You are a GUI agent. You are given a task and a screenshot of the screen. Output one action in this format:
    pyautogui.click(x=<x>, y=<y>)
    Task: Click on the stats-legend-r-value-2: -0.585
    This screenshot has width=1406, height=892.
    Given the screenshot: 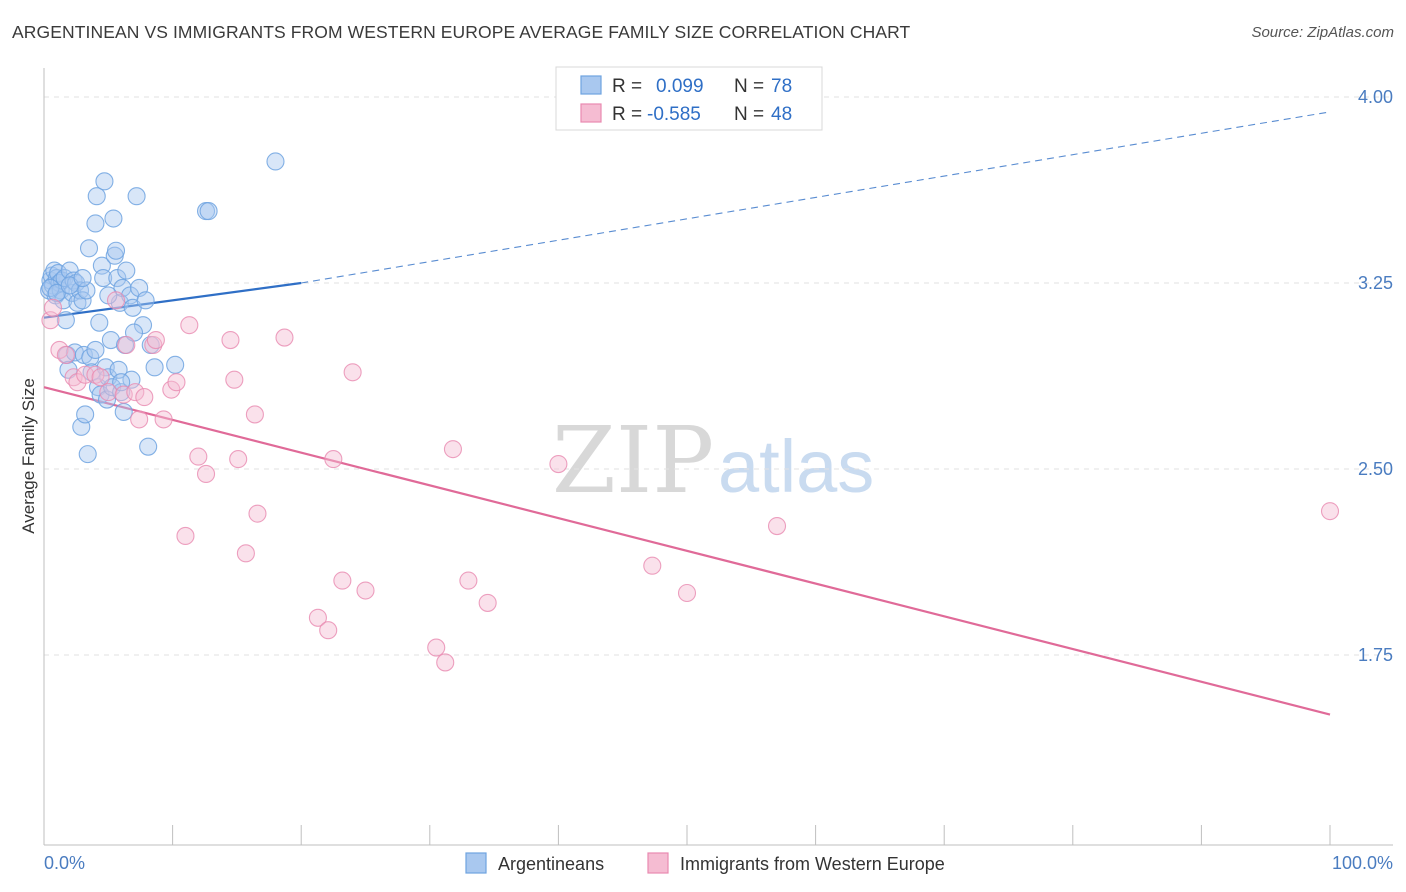 What is the action you would take?
    pyautogui.click(x=674, y=114)
    